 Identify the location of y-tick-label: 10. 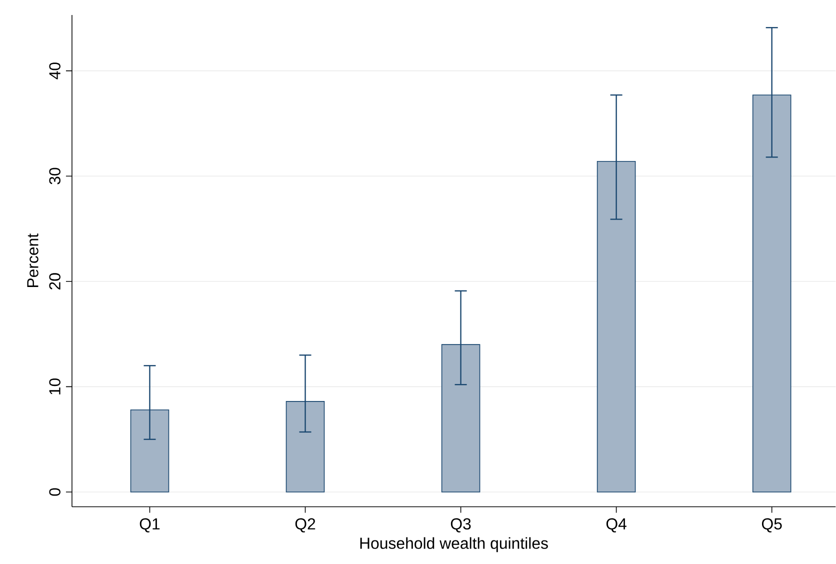
(54, 386).